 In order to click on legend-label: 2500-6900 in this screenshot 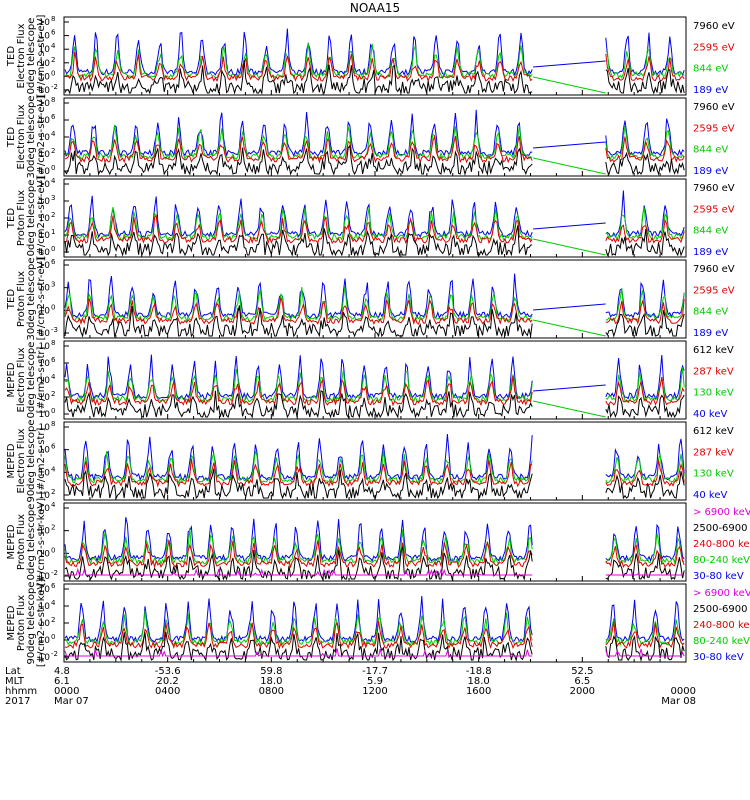, I will do `click(720, 609)`.